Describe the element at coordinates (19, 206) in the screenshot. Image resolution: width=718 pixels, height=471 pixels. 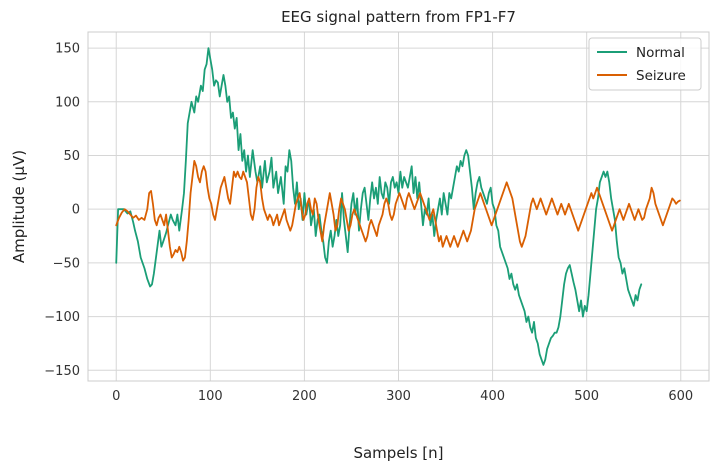
I see `y-axis-label: Amplitude (μV)` at that location.